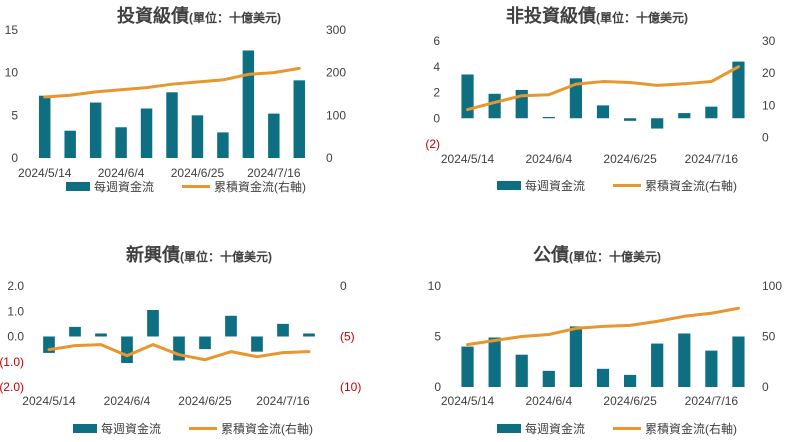  What do you see at coordinates (15, 337) in the screenshot?
I see `y-left-tick-label: 0.0` at bounding box center [15, 337].